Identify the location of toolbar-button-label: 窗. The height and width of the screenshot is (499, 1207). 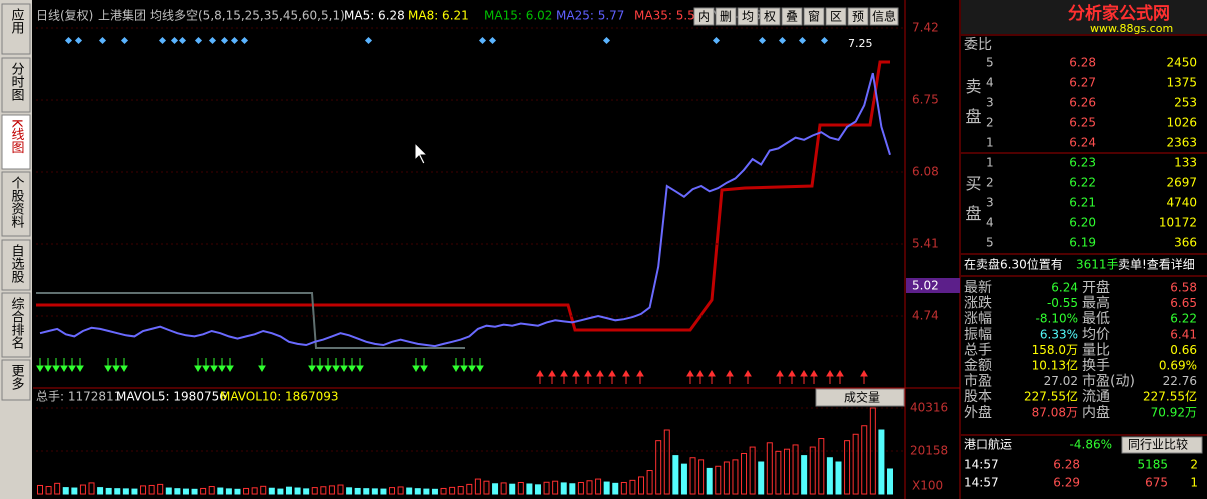
(814, 17).